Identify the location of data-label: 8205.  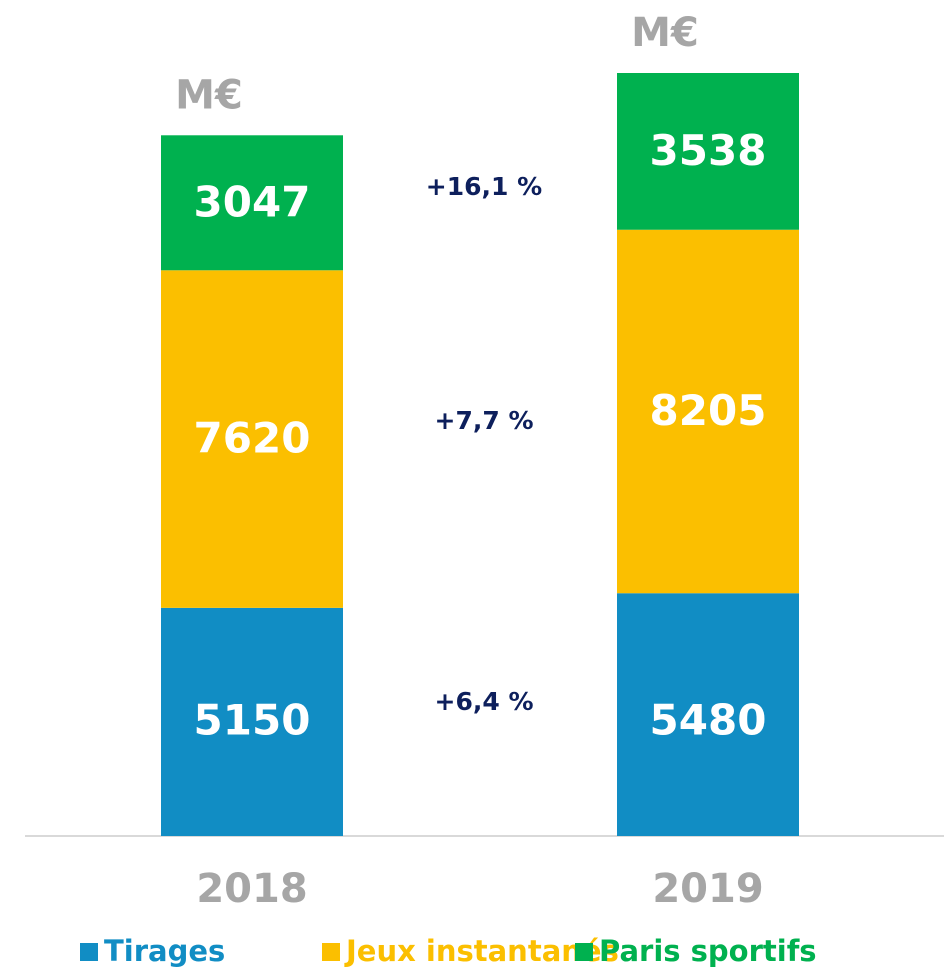
(708, 410).